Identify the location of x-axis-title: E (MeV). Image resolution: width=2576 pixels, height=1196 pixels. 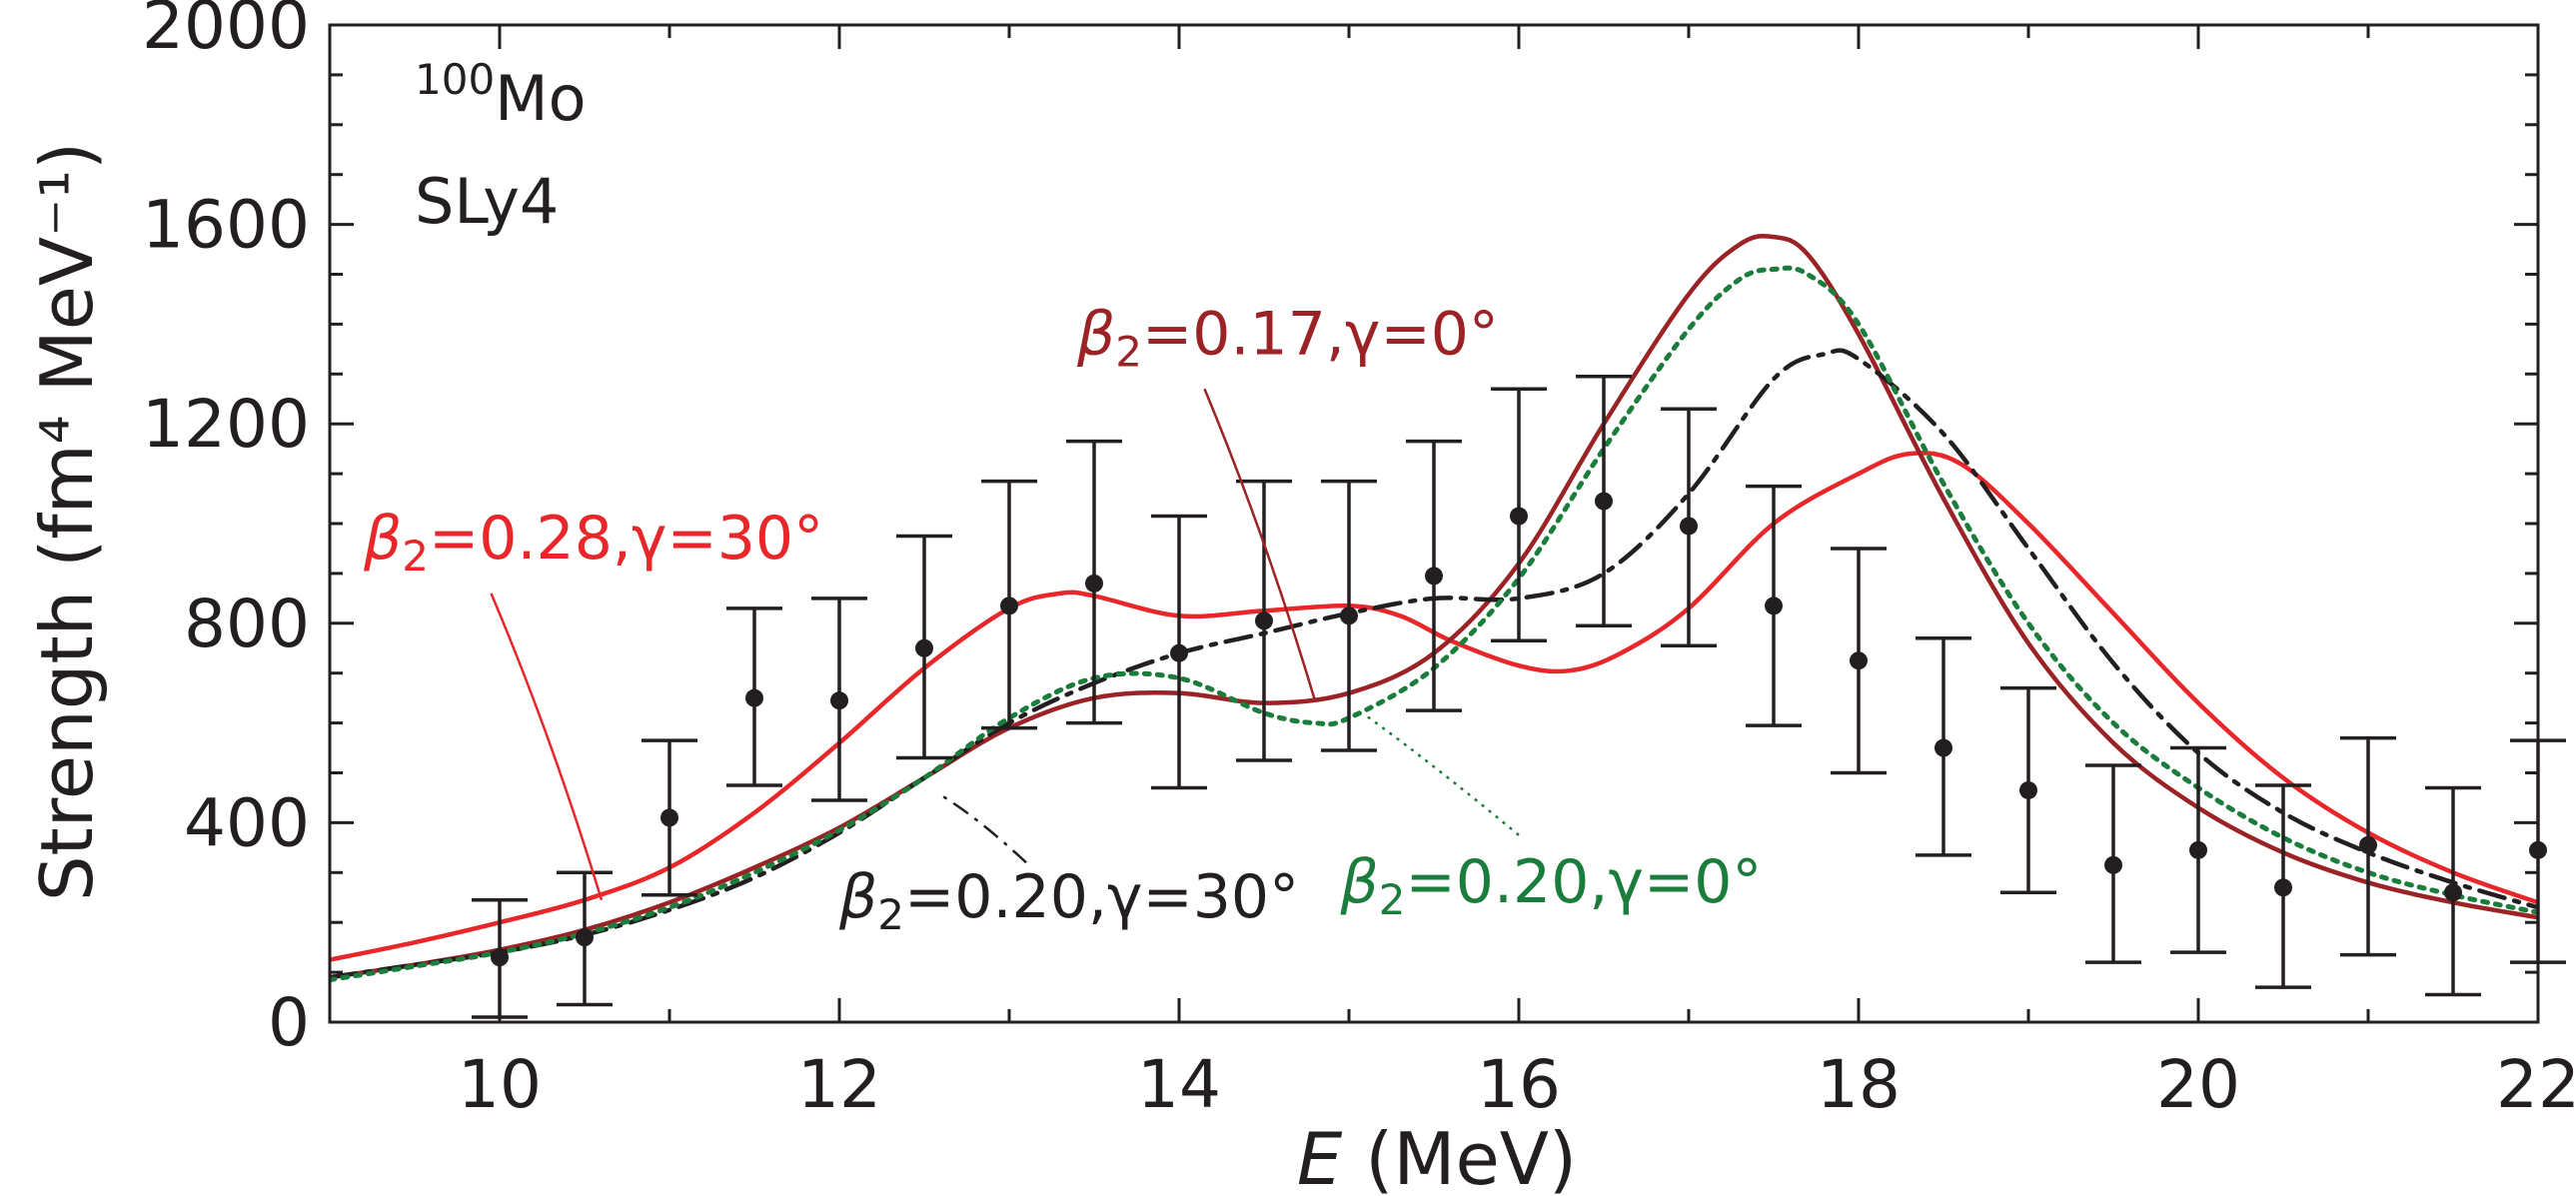
(1437, 1156).